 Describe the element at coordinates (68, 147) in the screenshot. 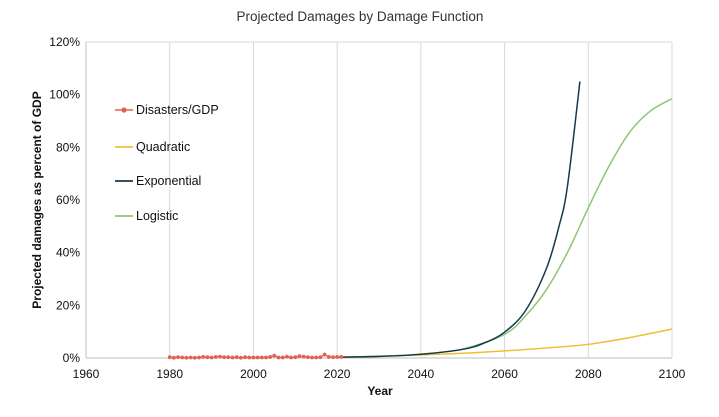

I see `y-tick-label: 80%` at that location.